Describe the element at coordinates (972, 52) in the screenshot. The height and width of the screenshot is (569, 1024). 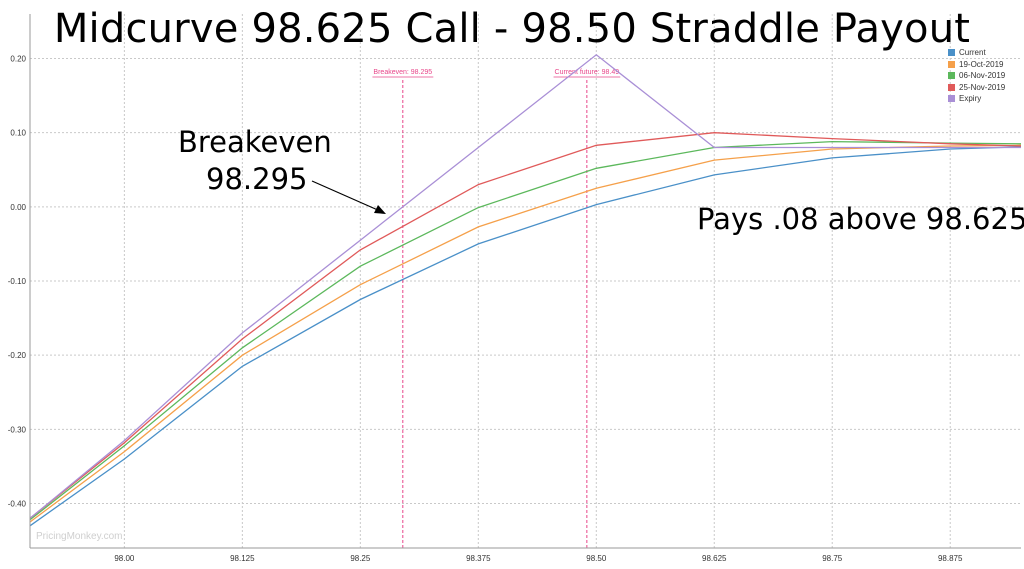
I see `legend-label: Current` at that location.